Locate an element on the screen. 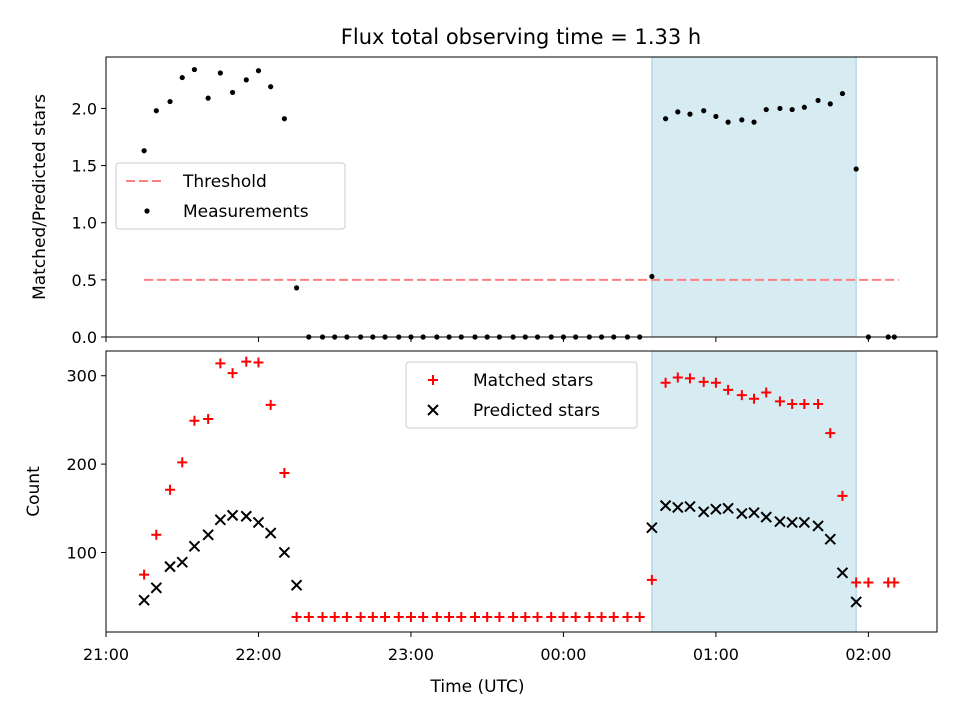  top-legend-measurements-swatch is located at coordinates (147, 211).